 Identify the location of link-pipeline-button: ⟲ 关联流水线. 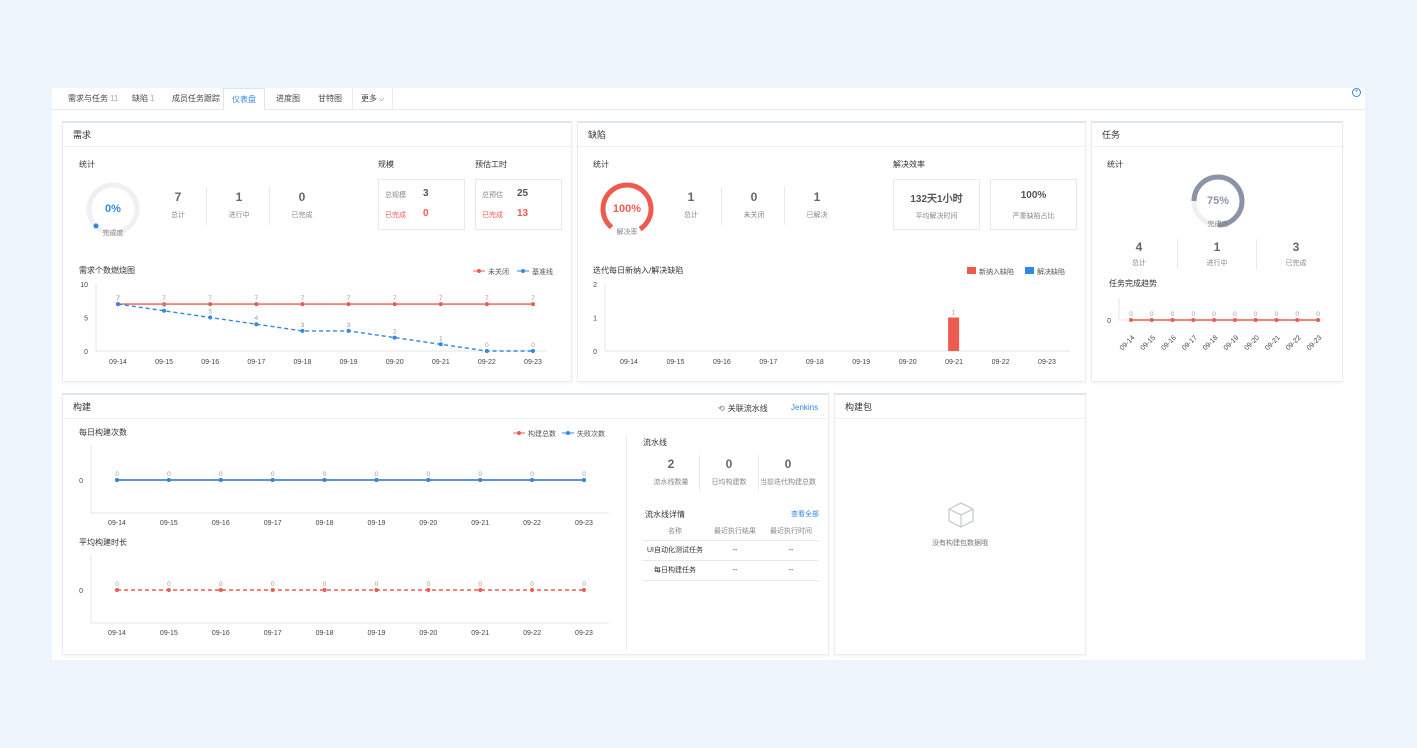
(743, 408).